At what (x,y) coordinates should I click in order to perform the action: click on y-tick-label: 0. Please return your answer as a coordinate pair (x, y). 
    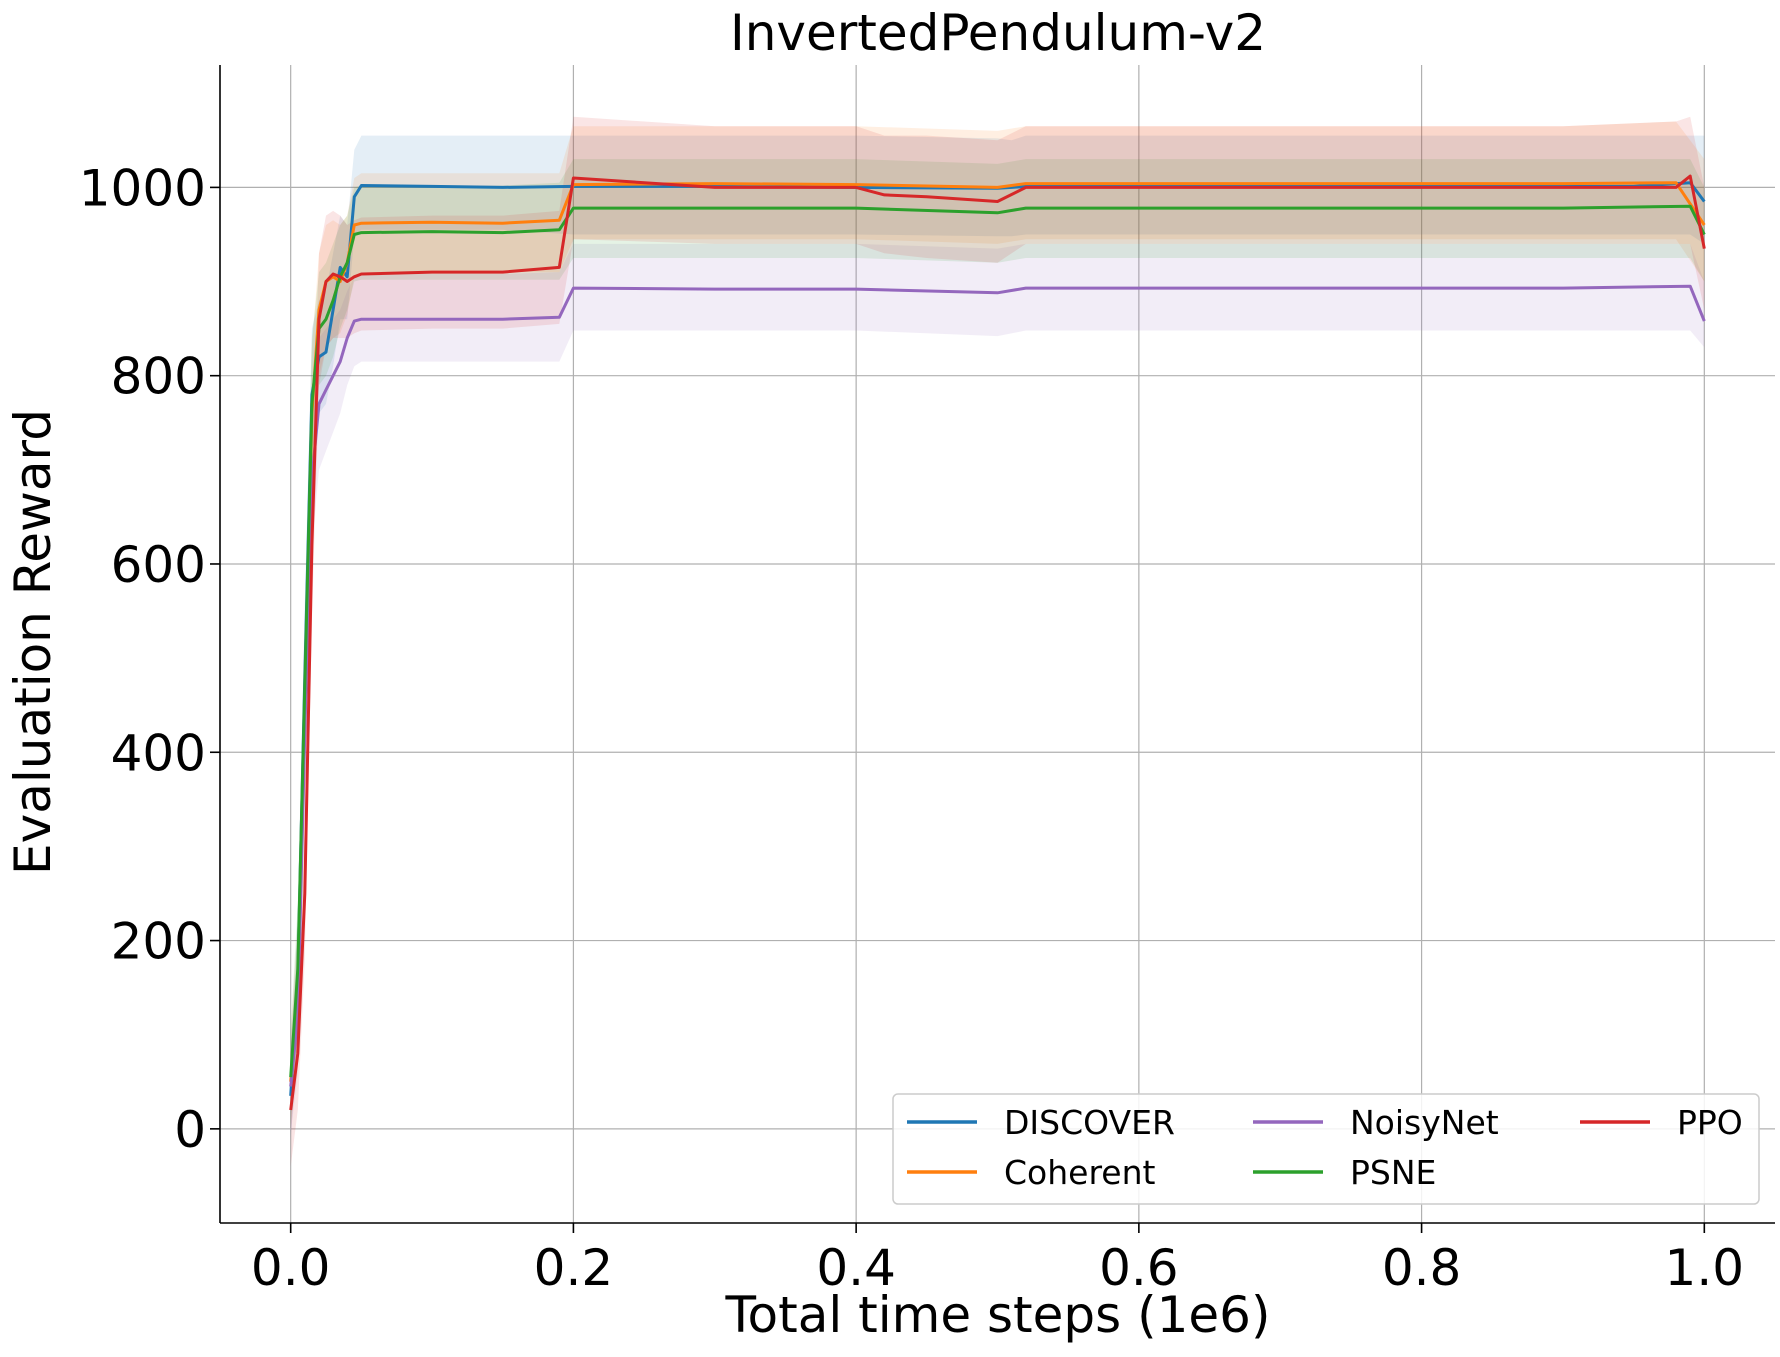
    Looking at the image, I should click on (190, 1130).